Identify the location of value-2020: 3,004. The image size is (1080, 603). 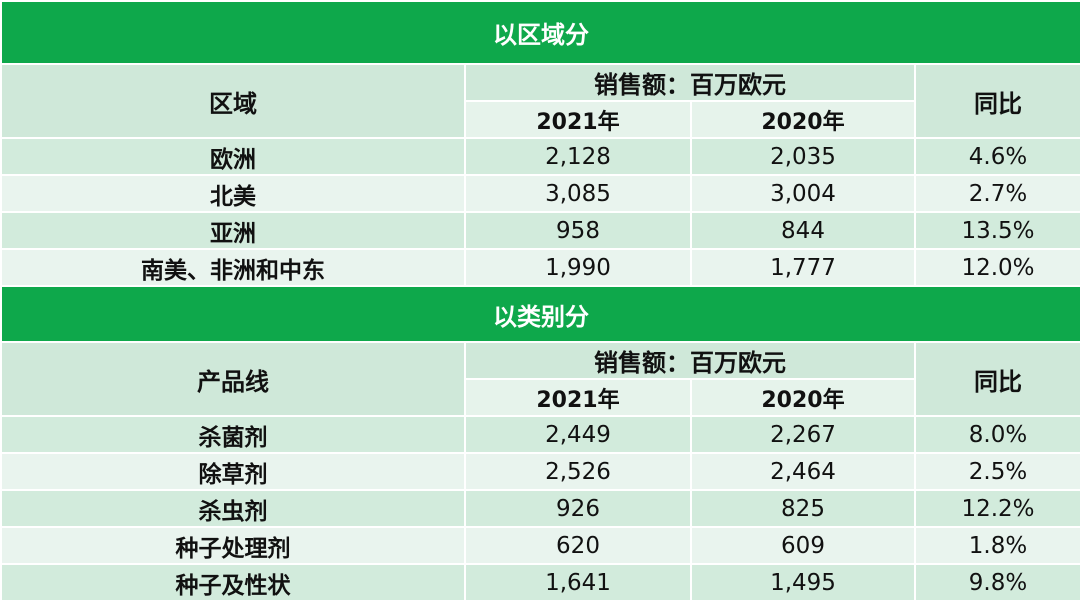
(803, 193).